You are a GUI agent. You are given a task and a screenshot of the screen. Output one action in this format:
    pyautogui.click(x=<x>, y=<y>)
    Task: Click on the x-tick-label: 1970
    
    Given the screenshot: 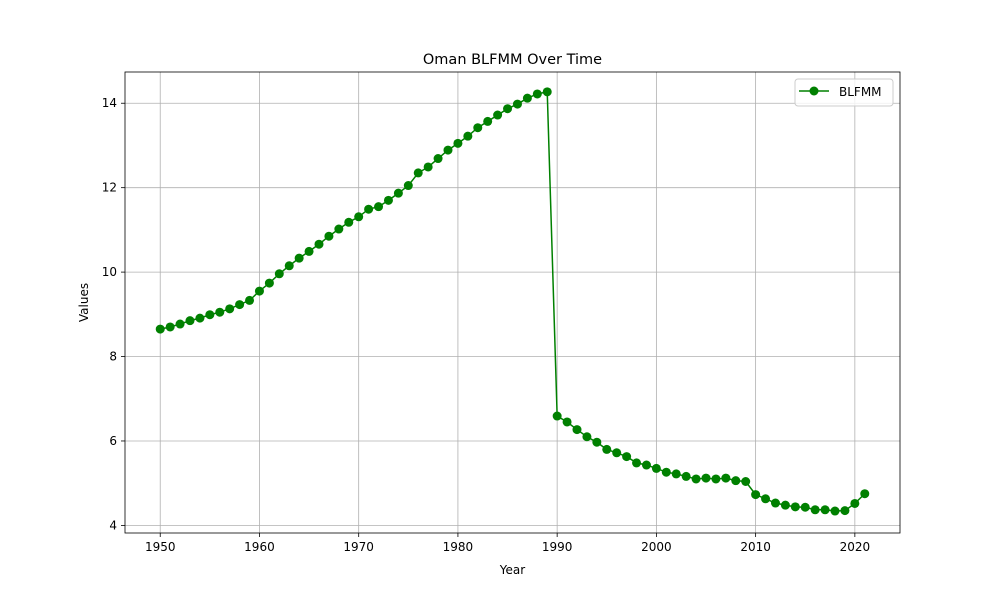 What is the action you would take?
    pyautogui.click(x=358, y=547)
    